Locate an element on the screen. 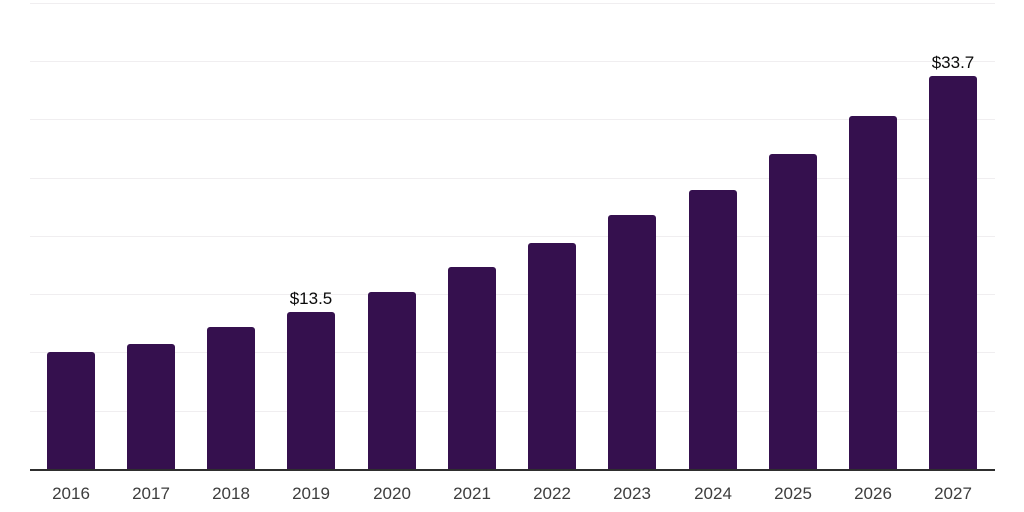 The width and height of the screenshot is (1024, 512). bar-2025 is located at coordinates (793, 311).